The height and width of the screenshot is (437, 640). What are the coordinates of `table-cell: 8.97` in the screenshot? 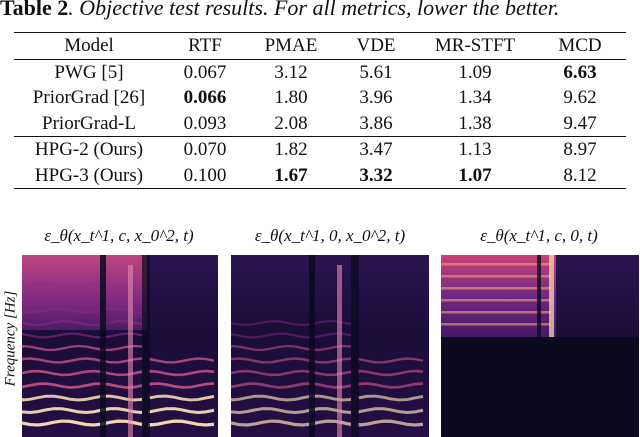 It's located at (580, 149).